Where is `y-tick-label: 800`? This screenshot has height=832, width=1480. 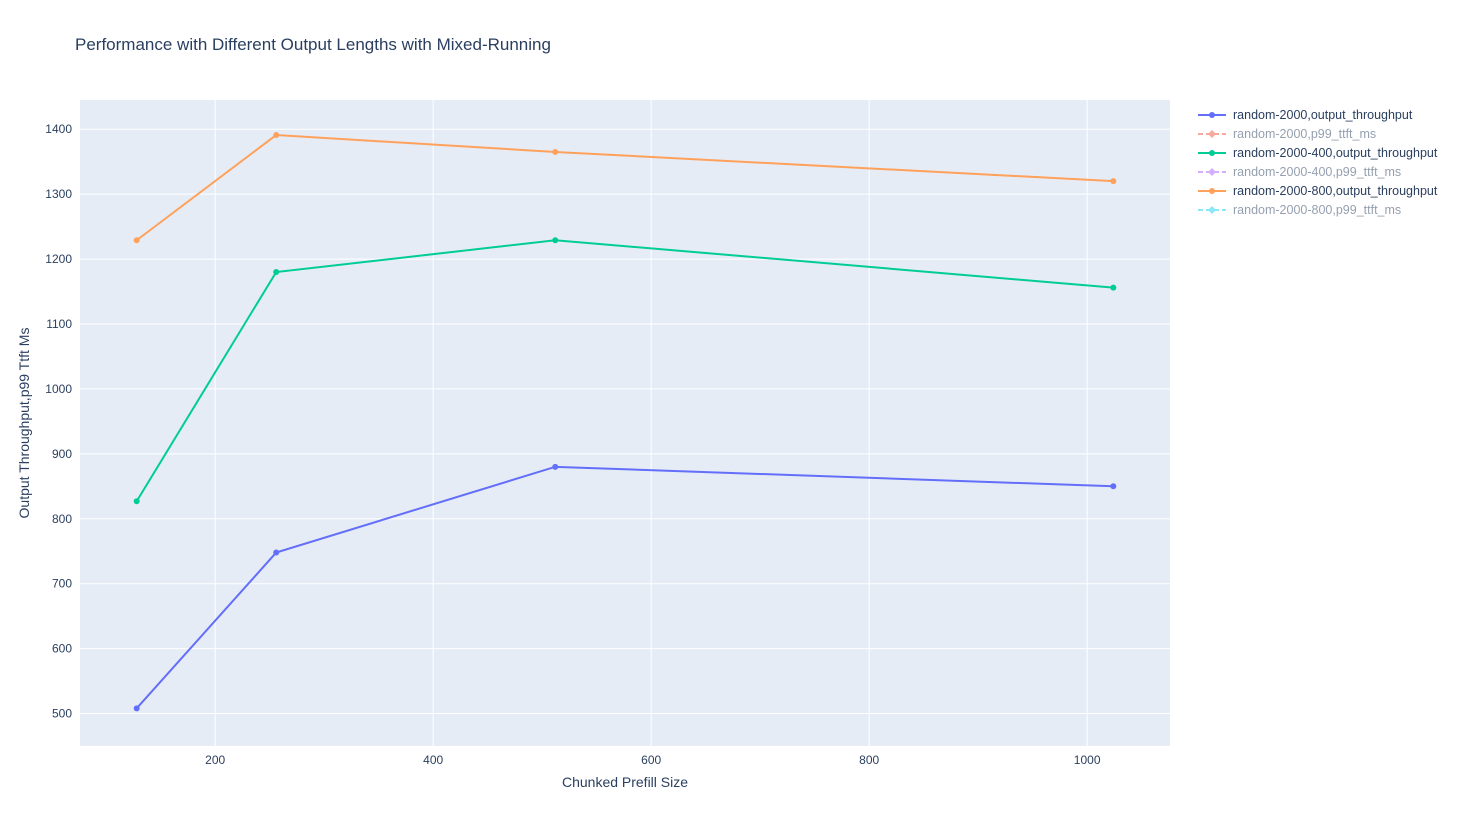 y-tick-label: 800 is located at coordinates (62, 519).